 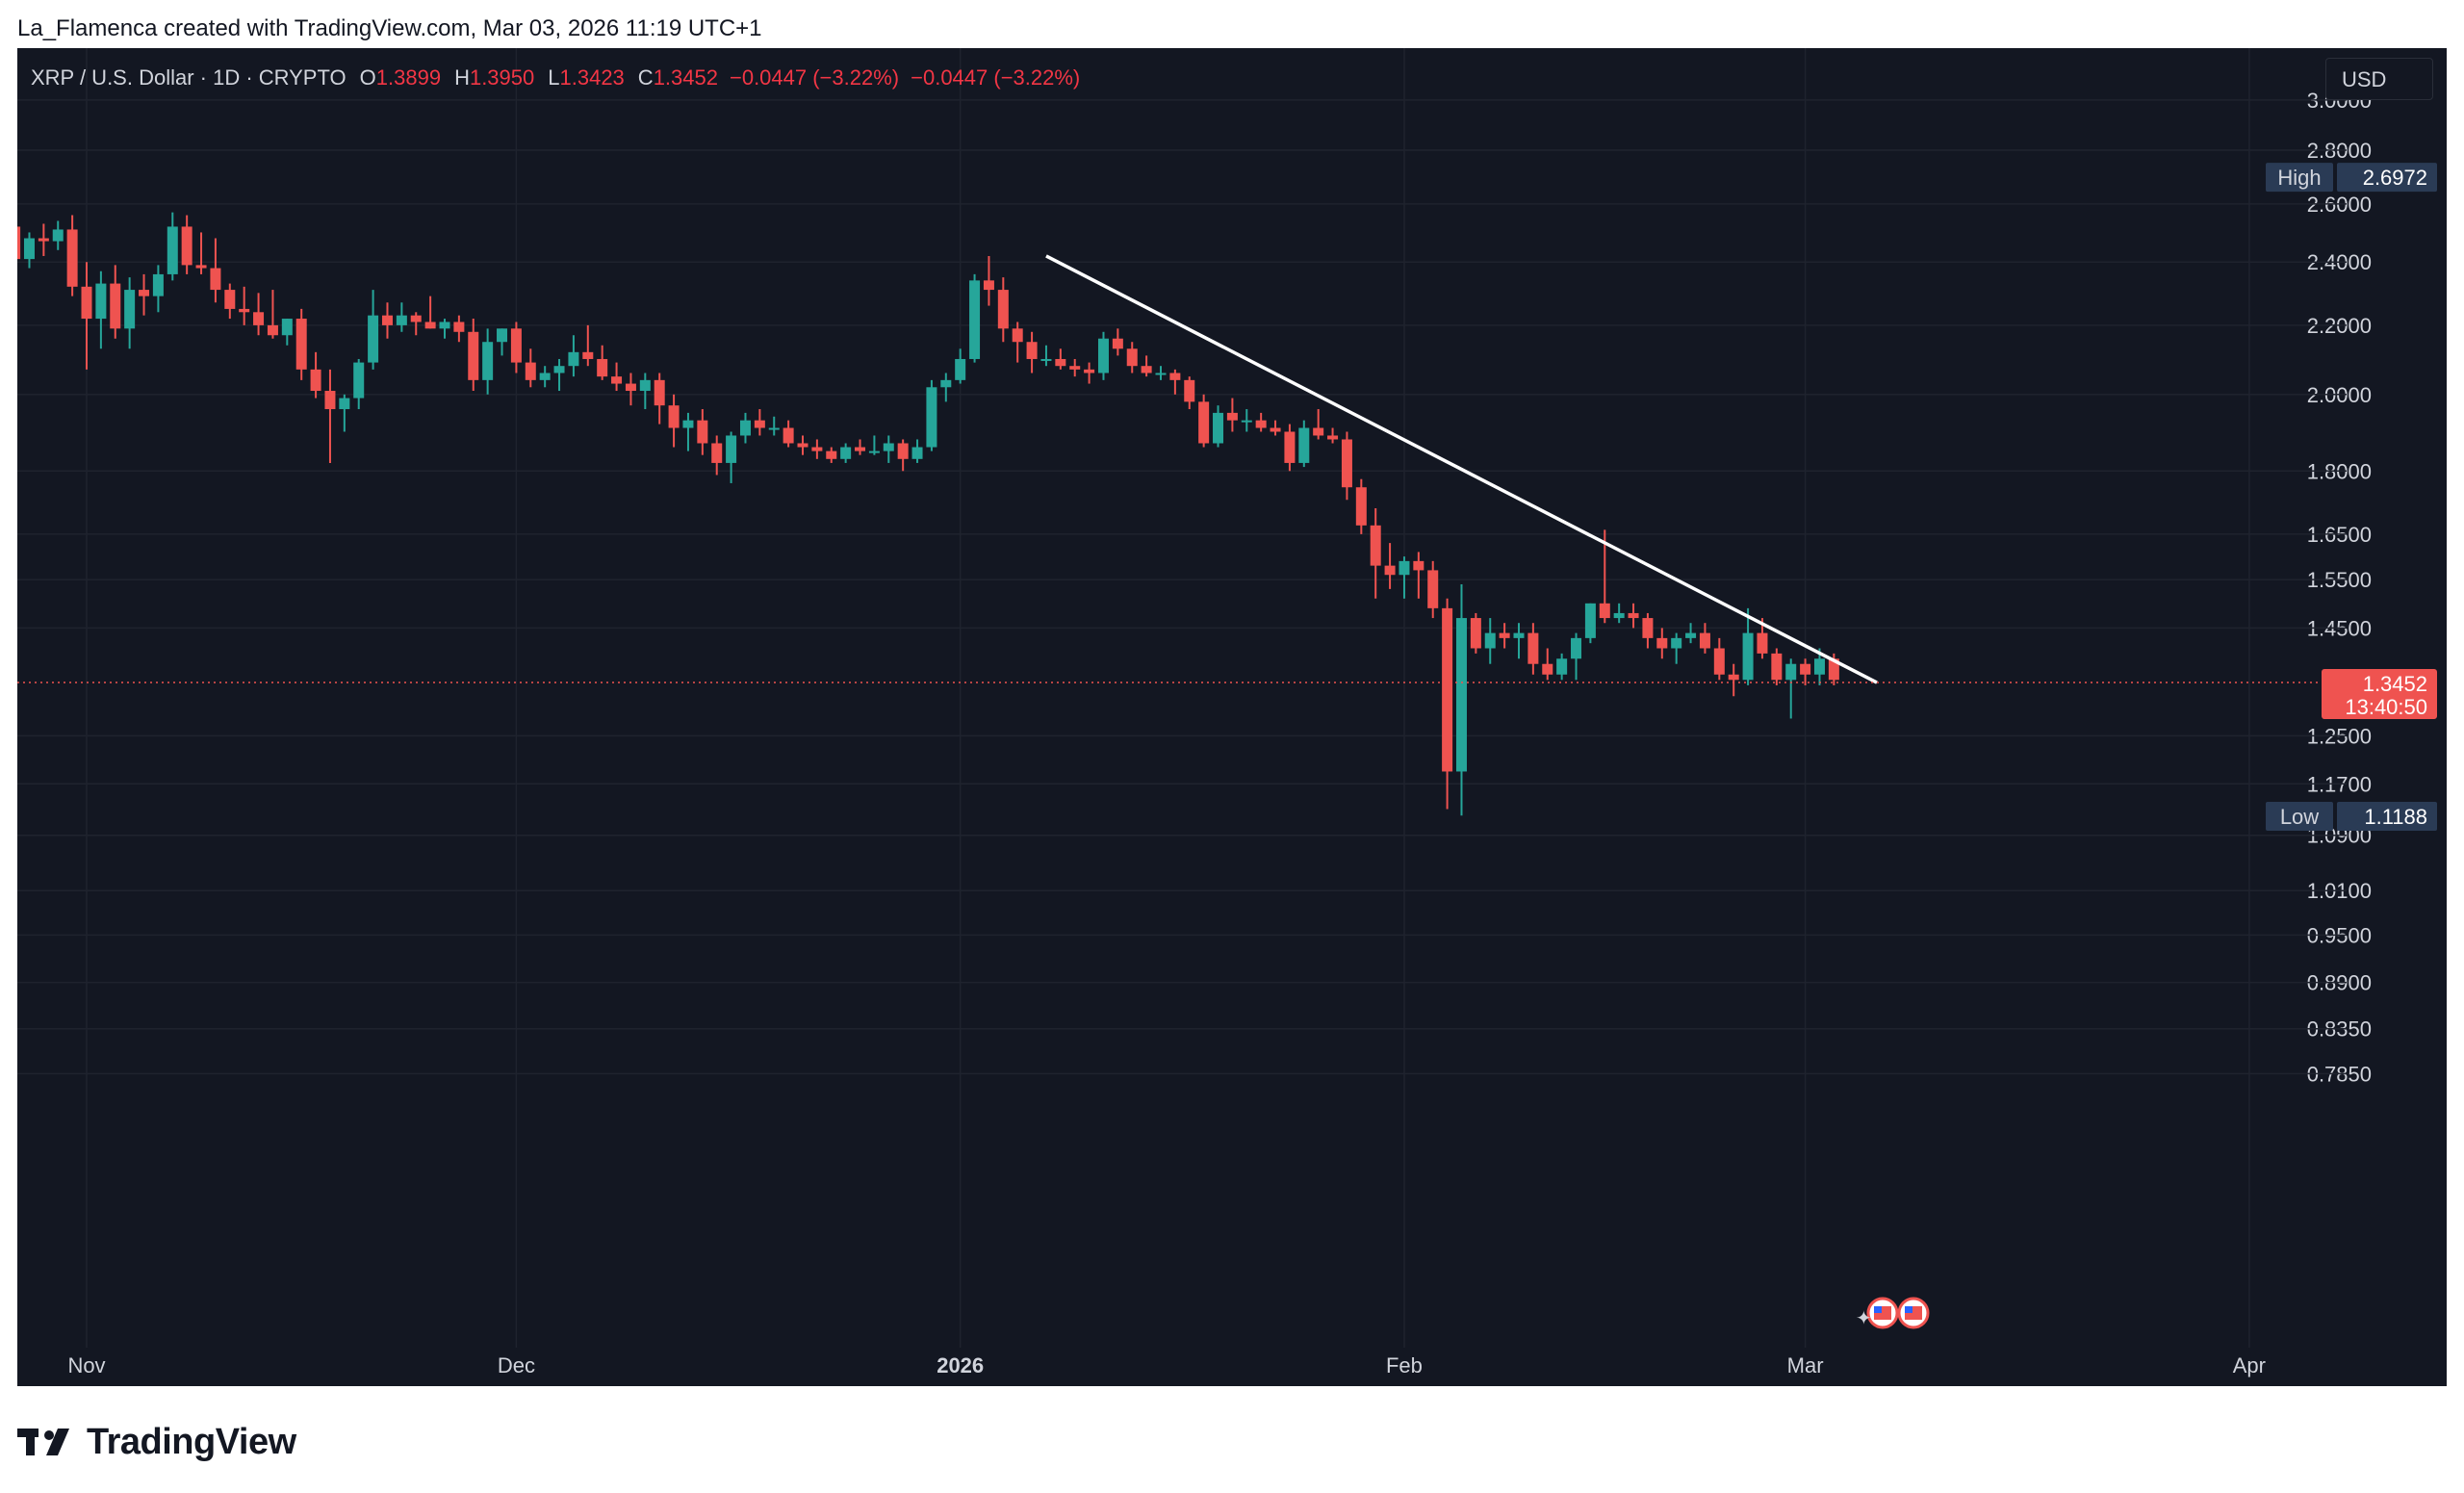 I want to click on change-value: −0.0447 (−3.22%), so click(x=814, y=77).